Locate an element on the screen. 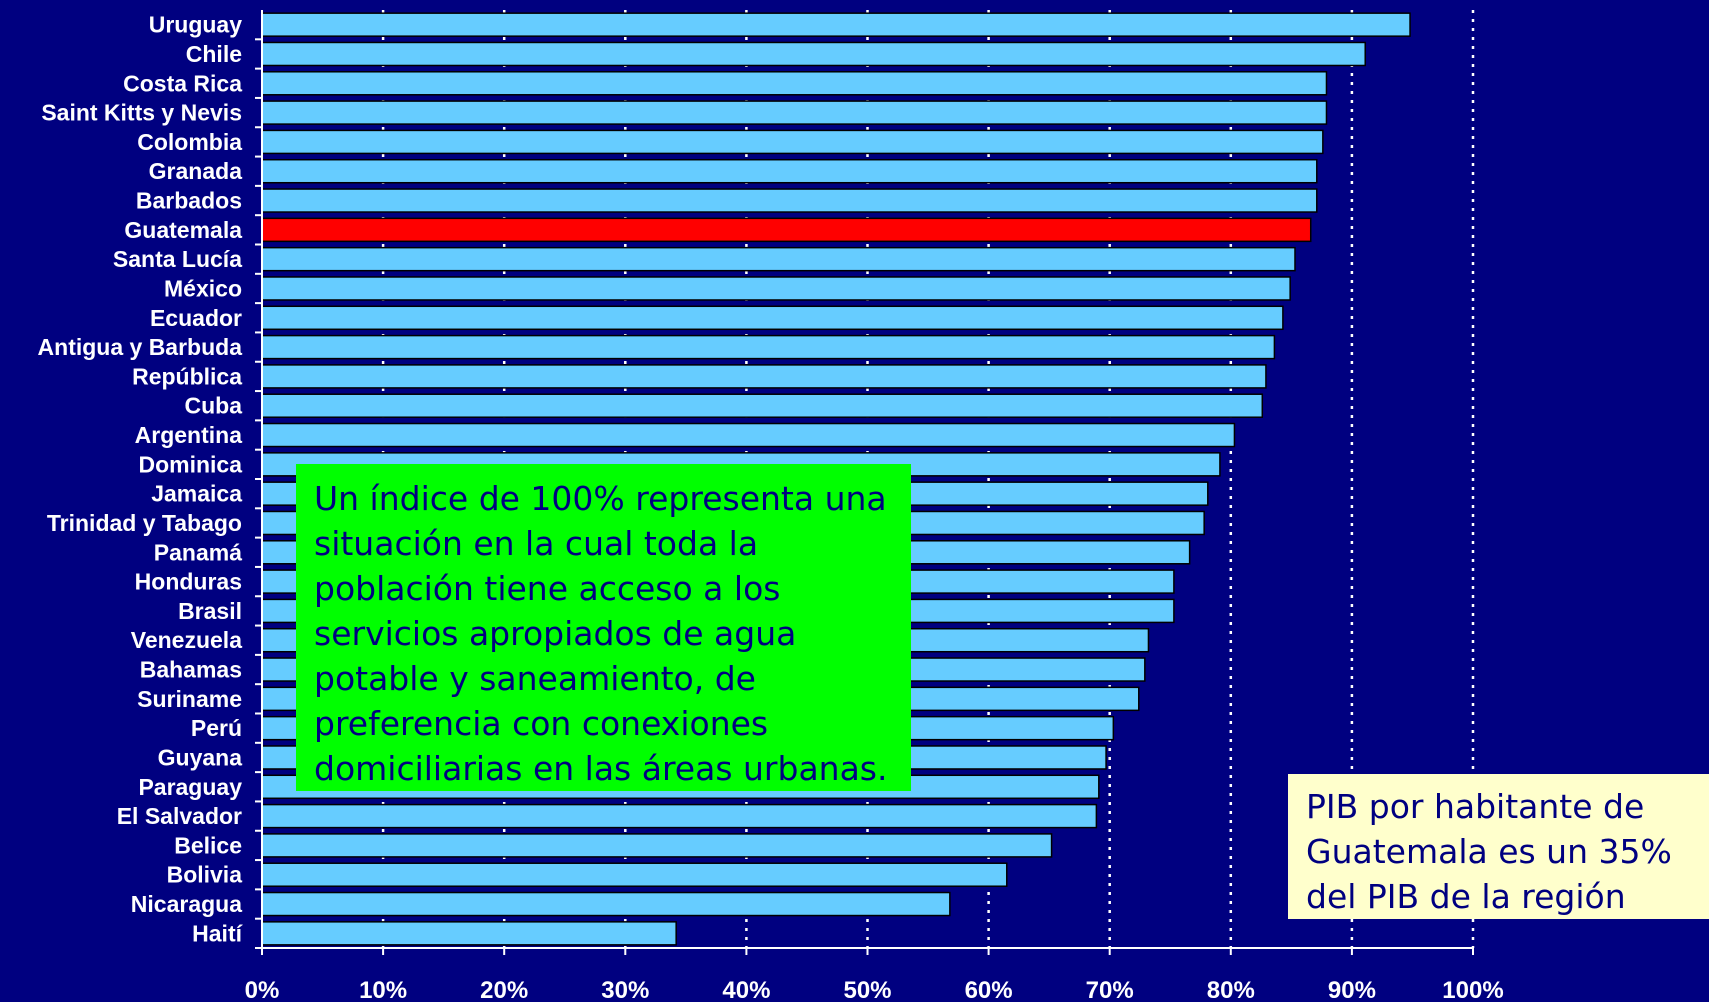  category-label: México is located at coordinates (203, 288).